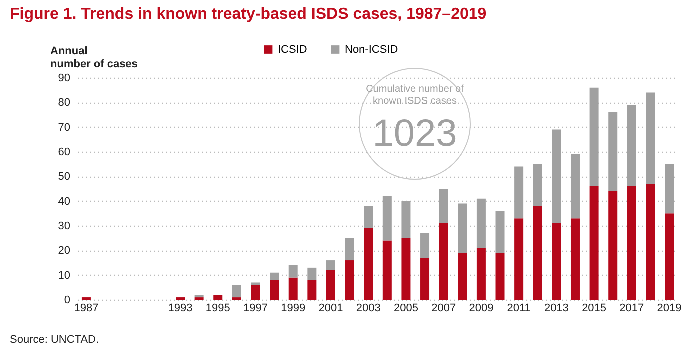 The height and width of the screenshot is (356, 695). What do you see at coordinates (331, 308) in the screenshot?
I see `x-tick-label: 2001` at bounding box center [331, 308].